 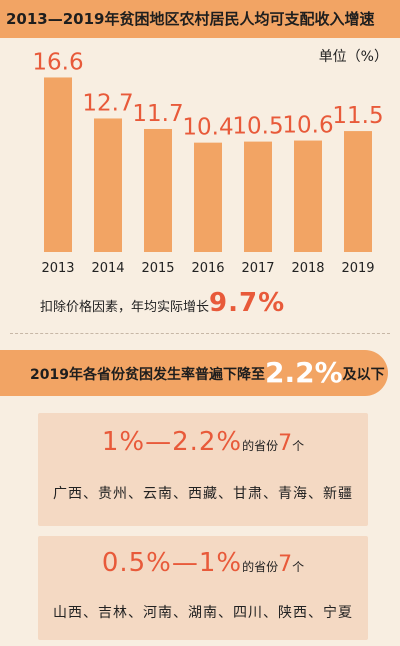 What do you see at coordinates (357, 116) in the screenshot?
I see `value-label-2019: 11.5` at bounding box center [357, 116].